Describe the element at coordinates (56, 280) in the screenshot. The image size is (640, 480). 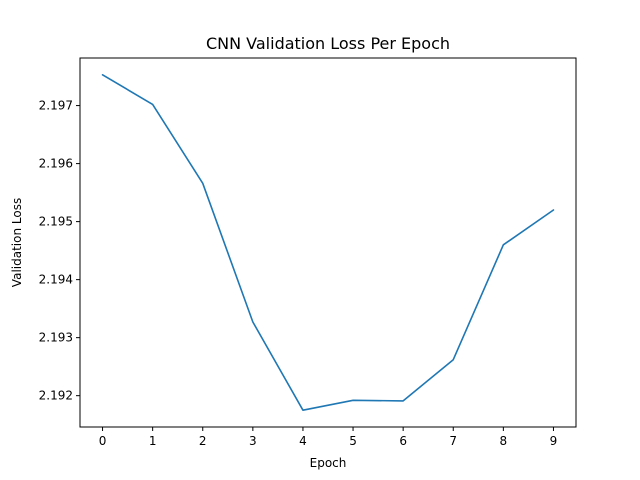
I see `y-tick-label: 2.194` at that location.